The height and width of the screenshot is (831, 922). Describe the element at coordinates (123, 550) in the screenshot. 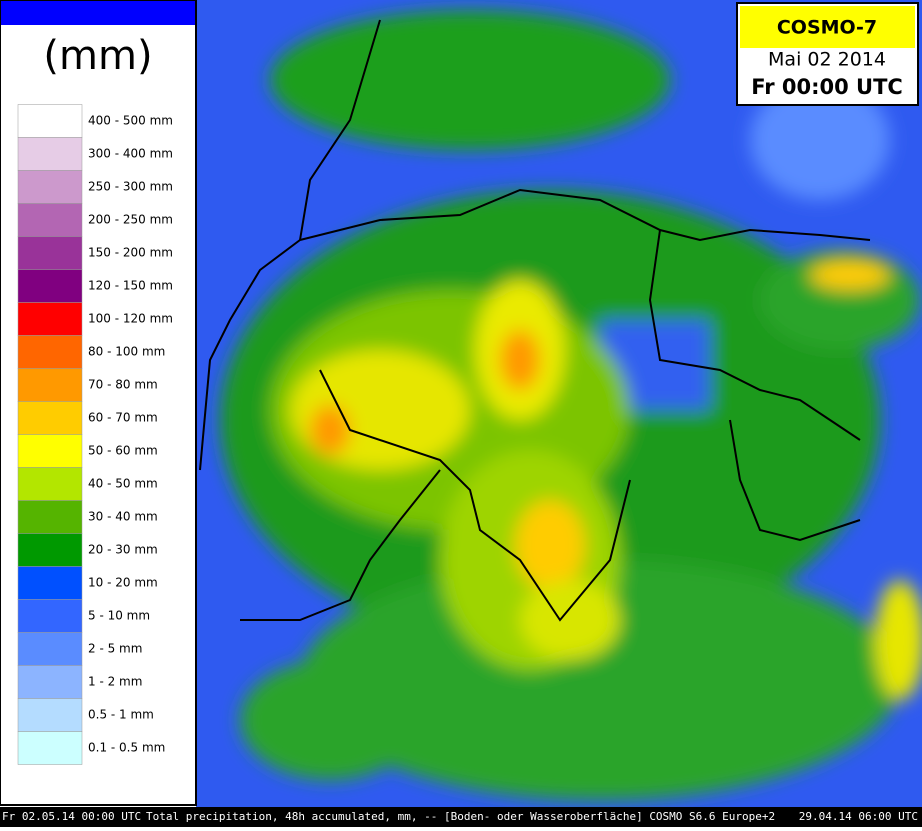

I see `legend-label: 20 - 30 mm` at that location.